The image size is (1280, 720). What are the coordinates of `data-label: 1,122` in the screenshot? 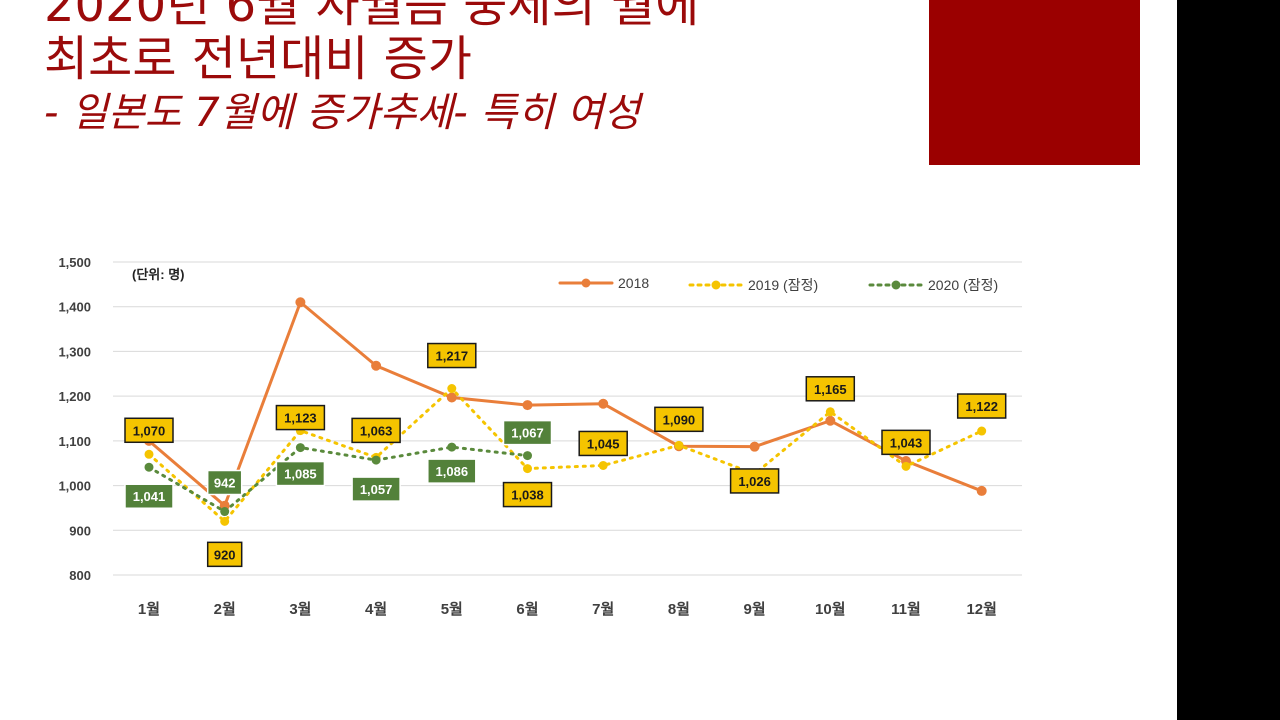 It's located at (981, 406).